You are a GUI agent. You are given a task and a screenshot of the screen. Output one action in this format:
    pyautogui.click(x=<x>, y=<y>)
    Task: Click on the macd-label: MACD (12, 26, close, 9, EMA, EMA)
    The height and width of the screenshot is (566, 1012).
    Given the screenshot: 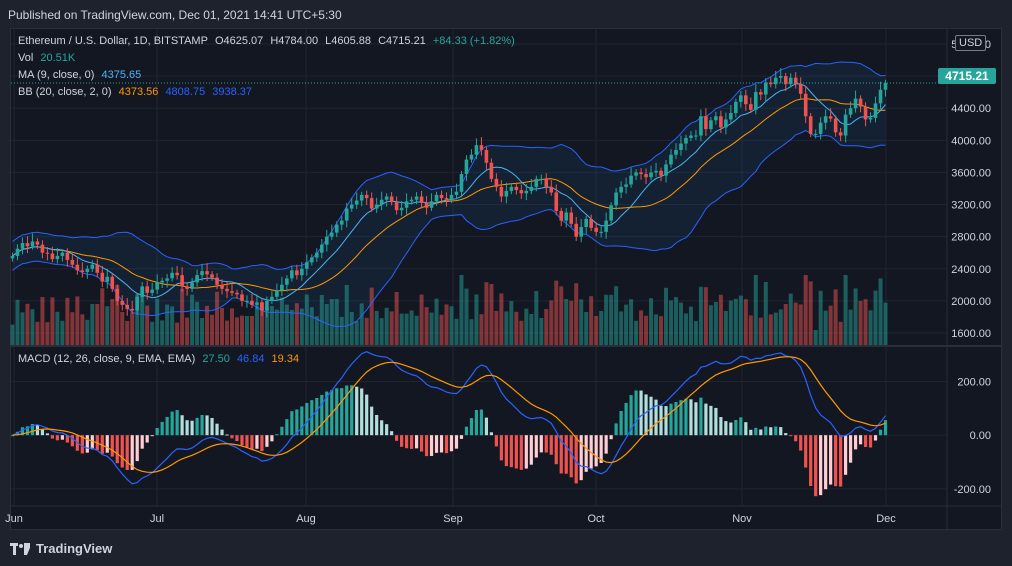 What is the action you would take?
    pyautogui.click(x=107, y=359)
    